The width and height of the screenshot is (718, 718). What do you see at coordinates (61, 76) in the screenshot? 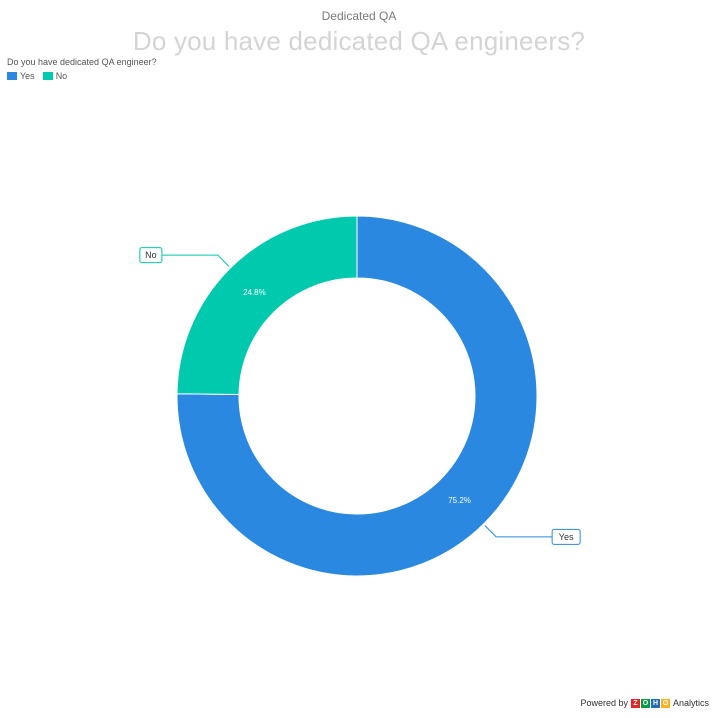
I see `legend-label-no: No` at bounding box center [61, 76].